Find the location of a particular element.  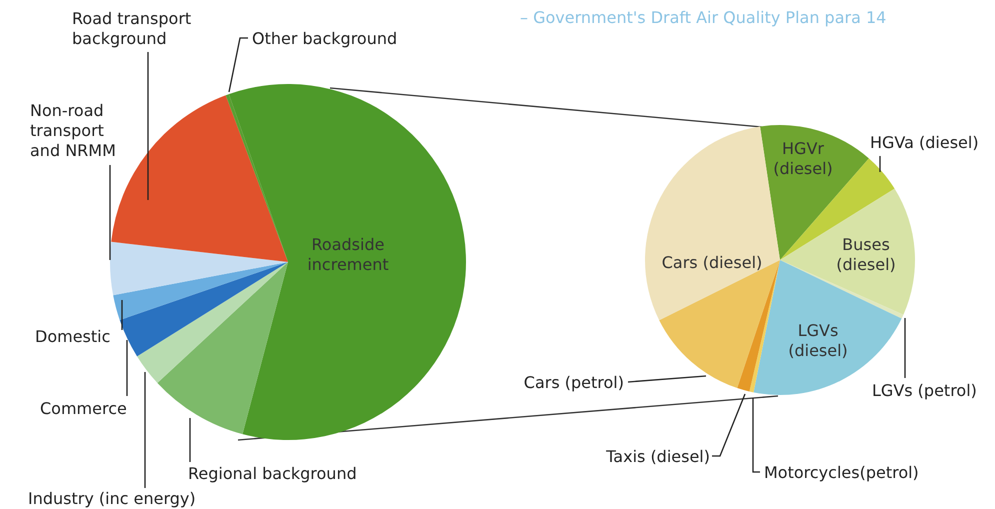

slice-label: Roadside increment is located at coordinates (348, 254).